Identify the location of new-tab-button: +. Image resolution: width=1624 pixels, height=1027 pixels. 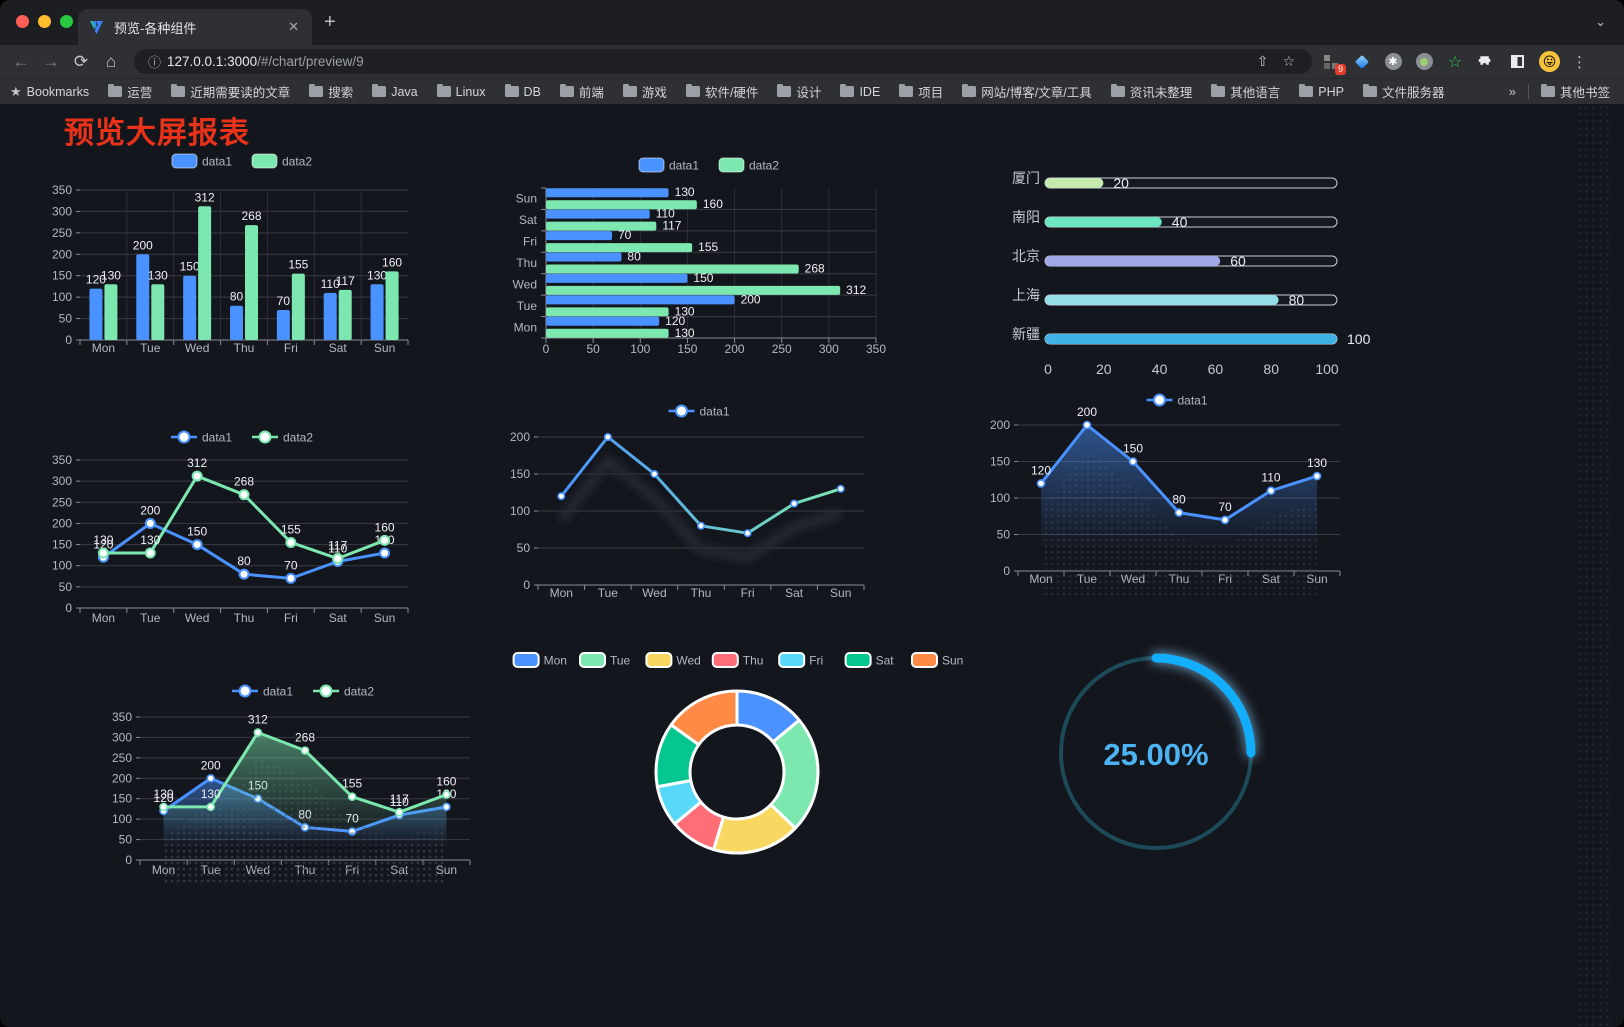
(330, 22).